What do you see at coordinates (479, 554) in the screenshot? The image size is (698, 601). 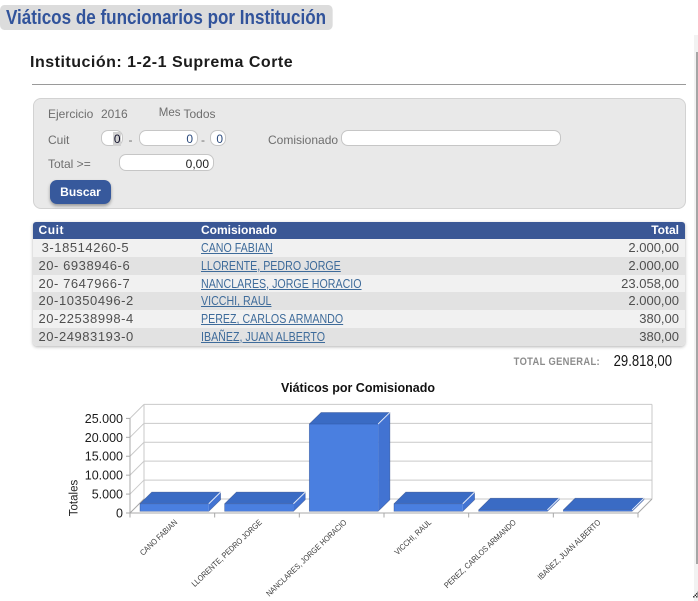 I see `svg-text: PEREZ, CARLOS ARMANDO` at bounding box center [479, 554].